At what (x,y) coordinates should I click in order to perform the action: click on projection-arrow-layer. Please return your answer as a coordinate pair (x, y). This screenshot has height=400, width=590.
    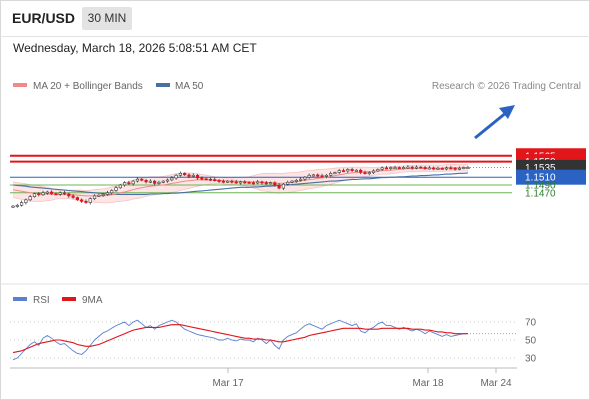
    Looking at the image, I should click on (494, 122).